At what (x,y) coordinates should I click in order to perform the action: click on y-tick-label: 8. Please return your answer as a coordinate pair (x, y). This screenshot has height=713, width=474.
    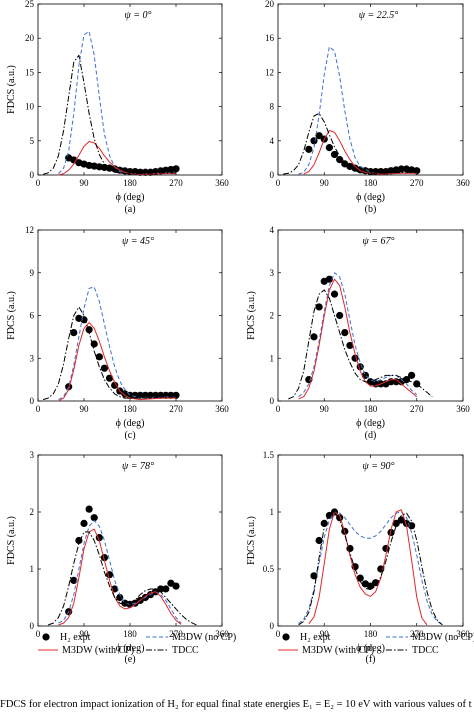
    Looking at the image, I should click on (272, 107).